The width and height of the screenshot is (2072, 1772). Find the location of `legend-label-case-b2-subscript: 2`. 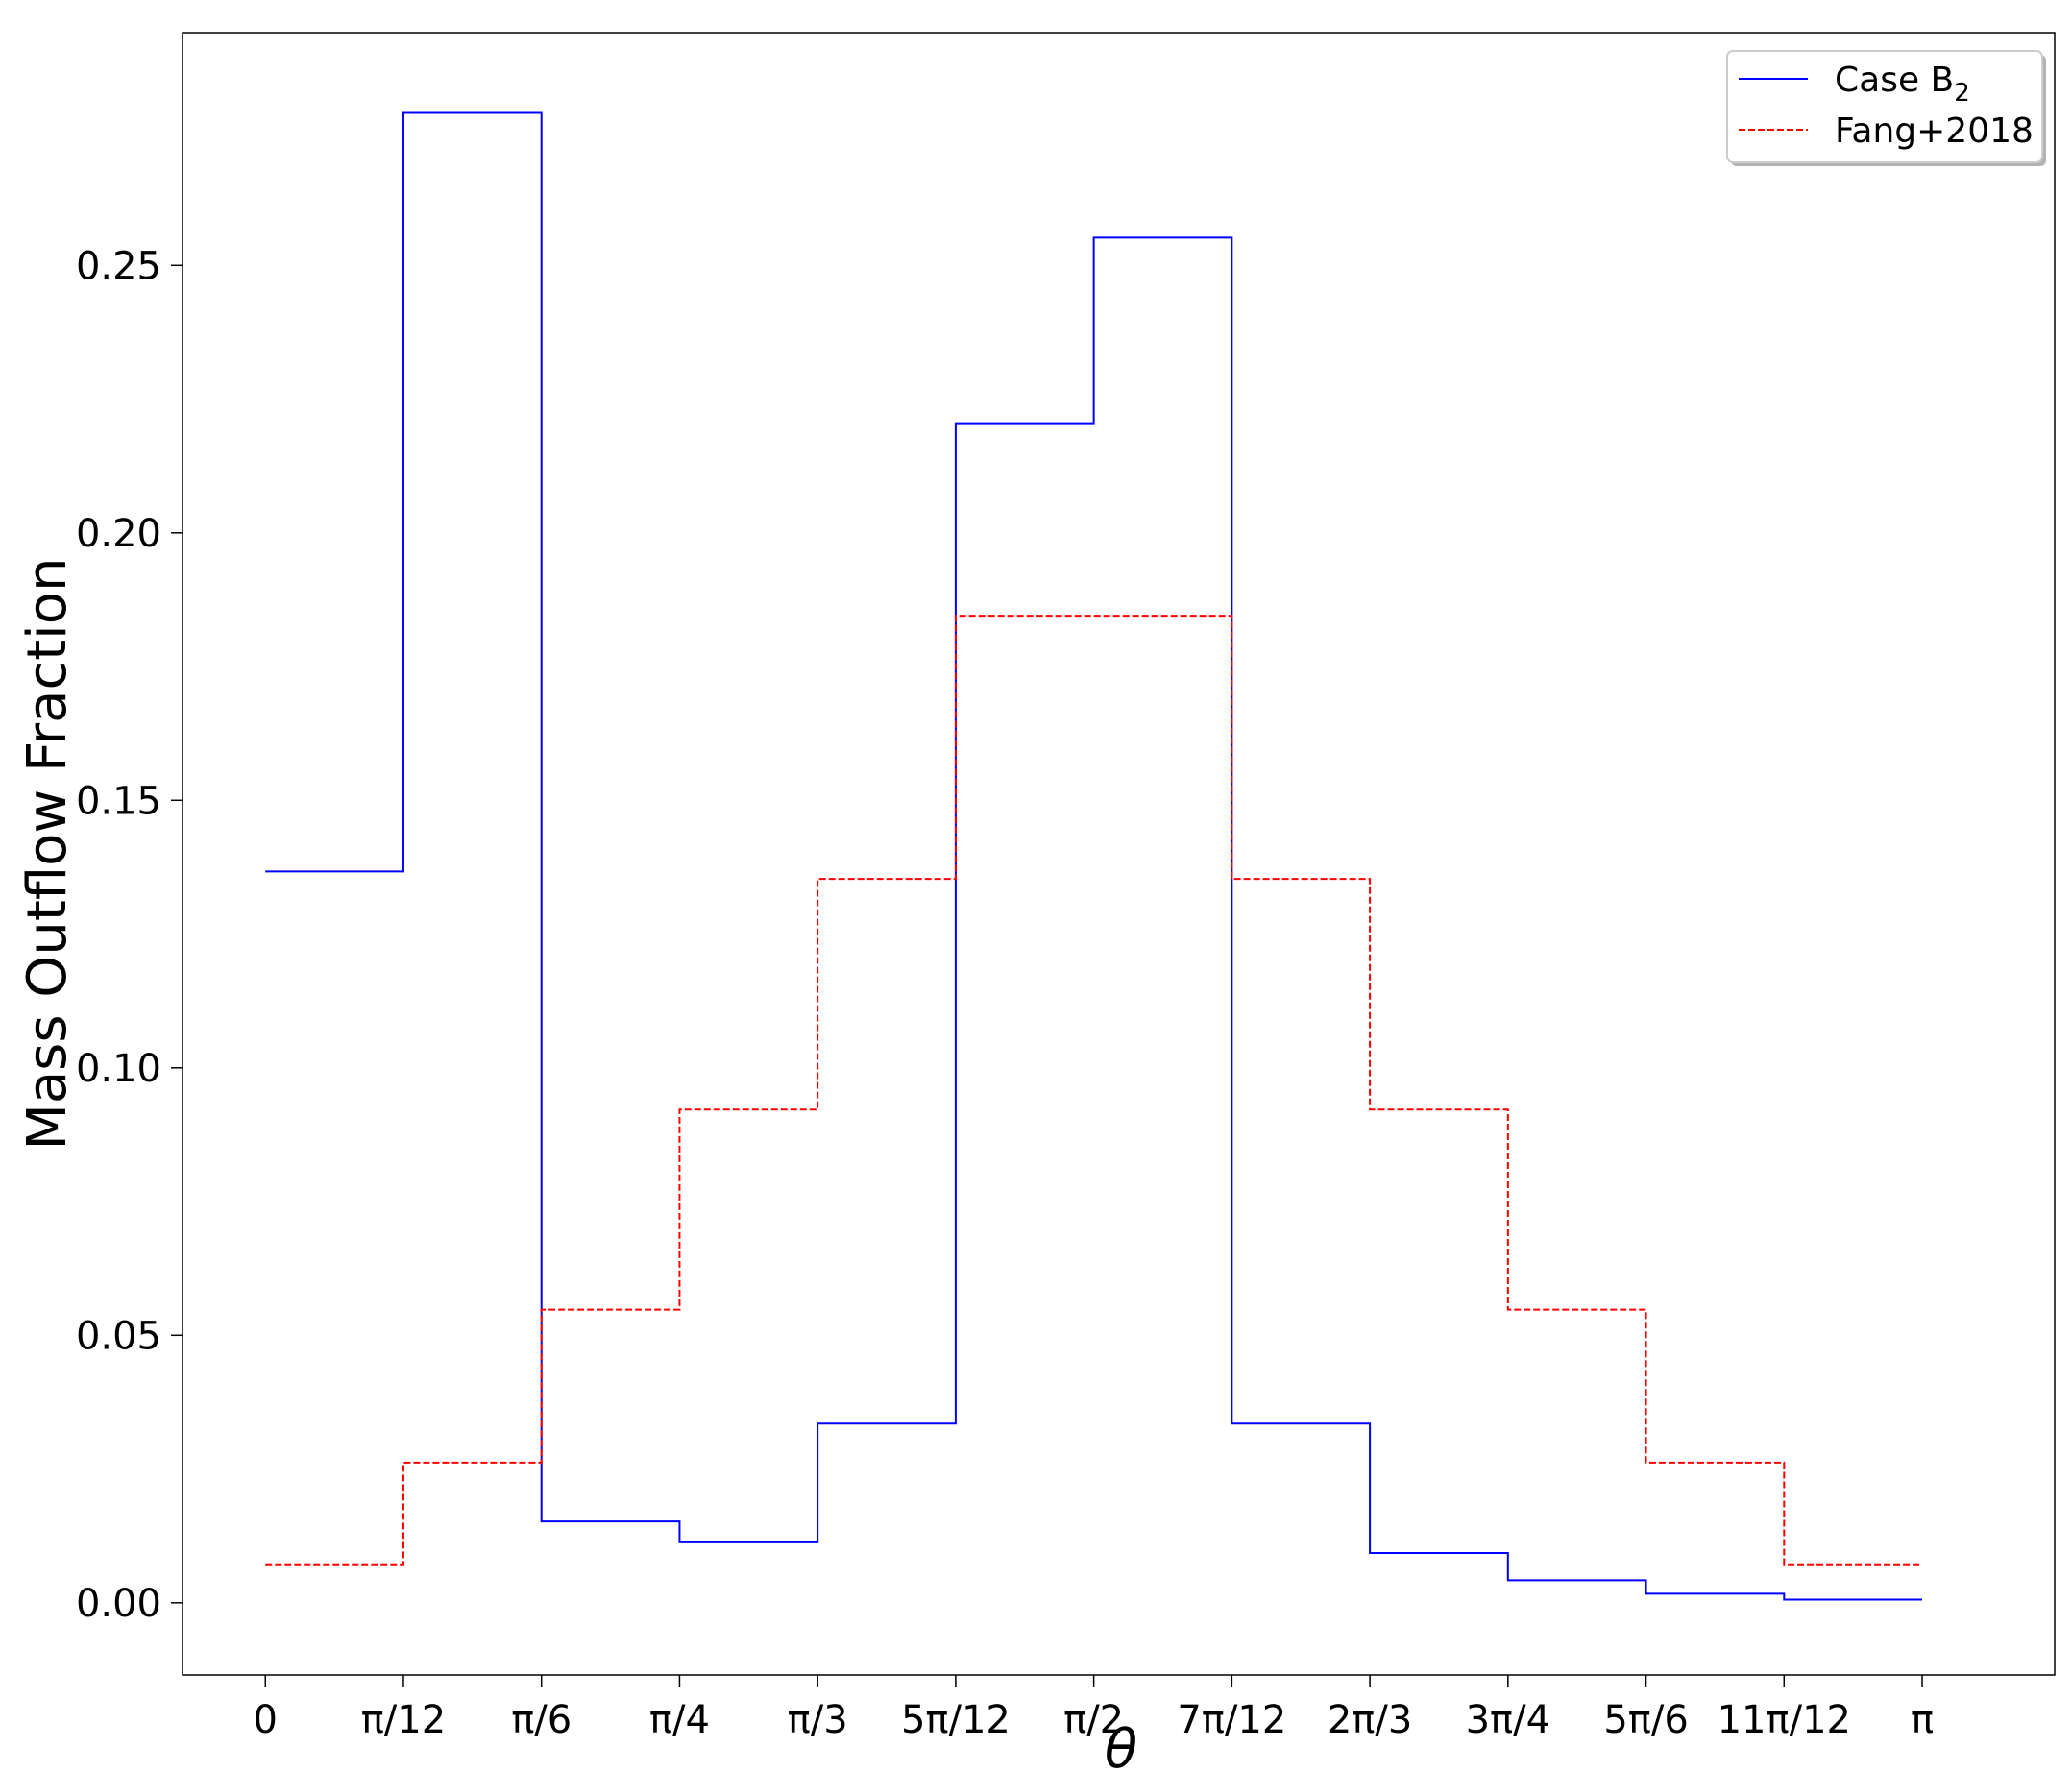

legend-label-case-b2-subscript: 2 is located at coordinates (1962, 94).